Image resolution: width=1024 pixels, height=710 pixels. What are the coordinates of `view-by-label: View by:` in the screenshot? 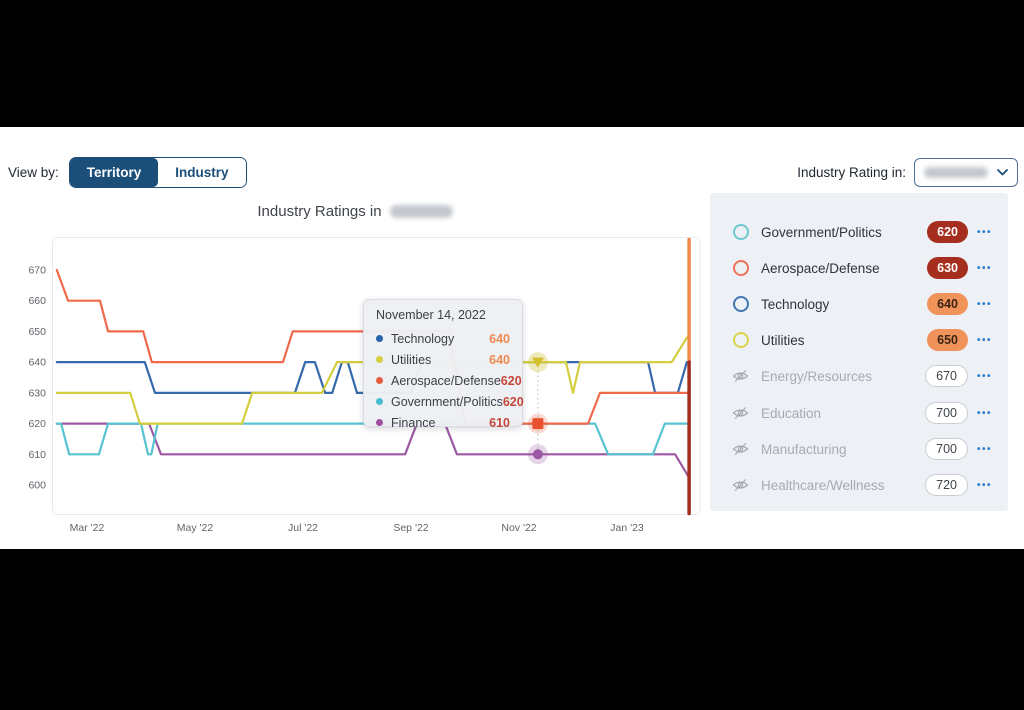 It's located at (33, 172).